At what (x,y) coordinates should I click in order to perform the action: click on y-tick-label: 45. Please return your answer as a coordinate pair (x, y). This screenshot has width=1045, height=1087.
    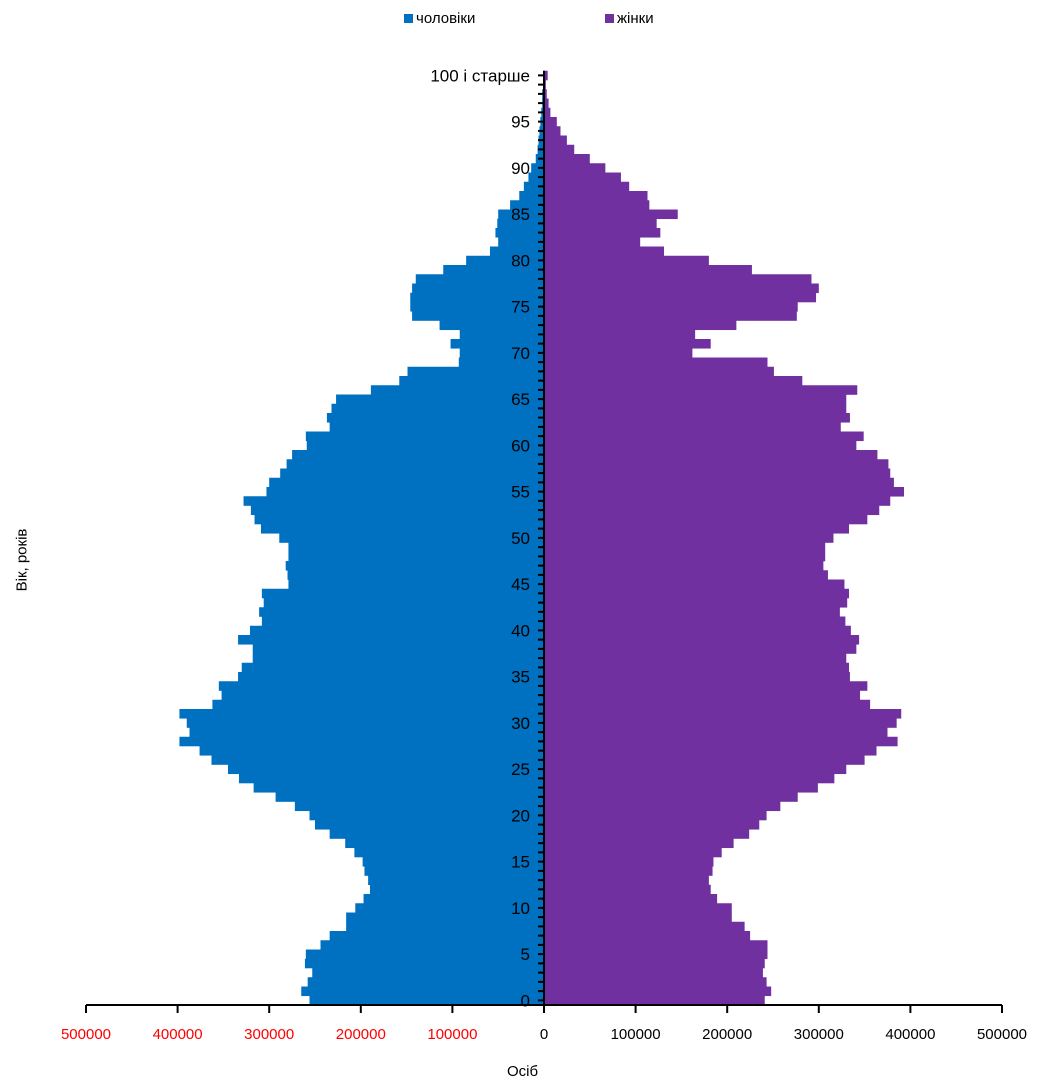
    Looking at the image, I should click on (520, 584).